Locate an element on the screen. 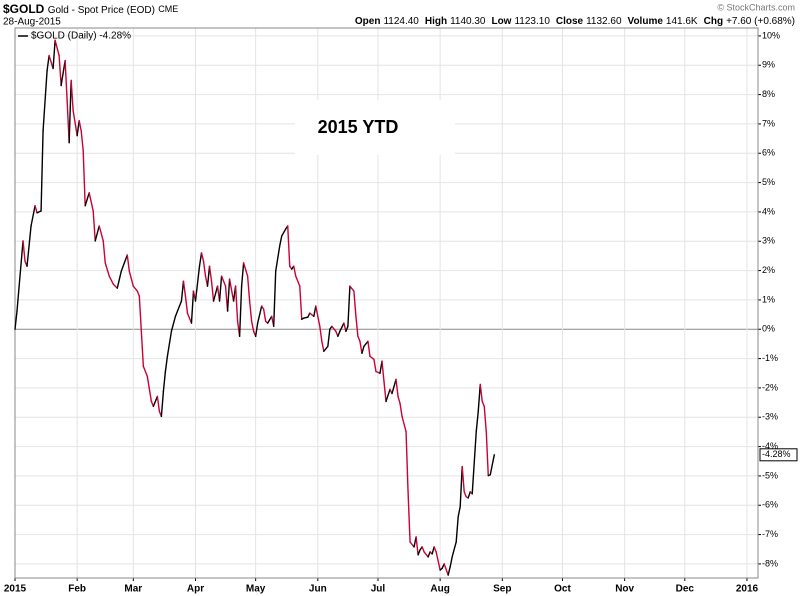 Image resolution: width=800 pixels, height=596 pixels. quote-label: Chg is located at coordinates (713, 21).